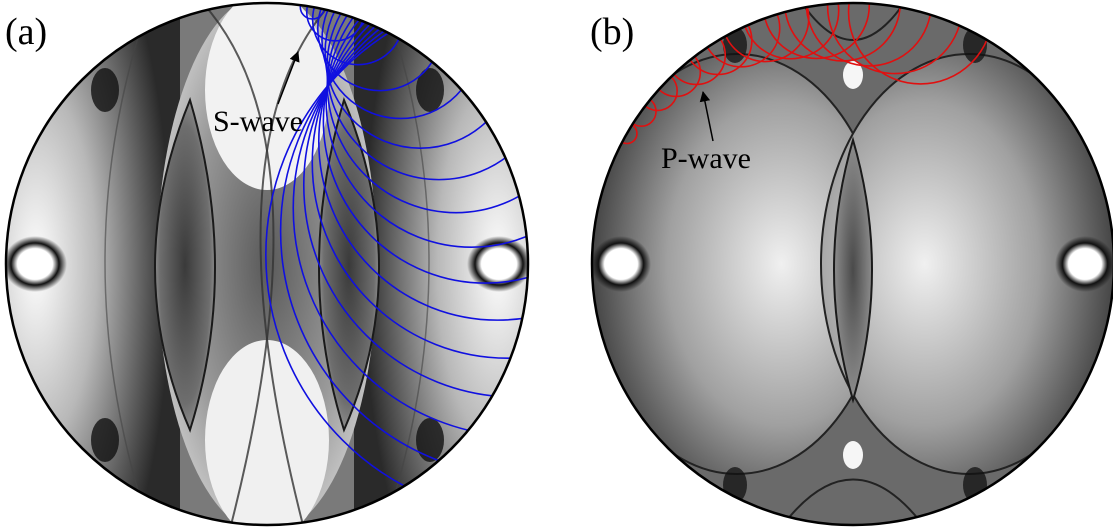 This screenshot has height=529, width=1113. Describe the element at coordinates (258, 121) in the screenshot. I see `s-wave-label: S-wave` at that location.